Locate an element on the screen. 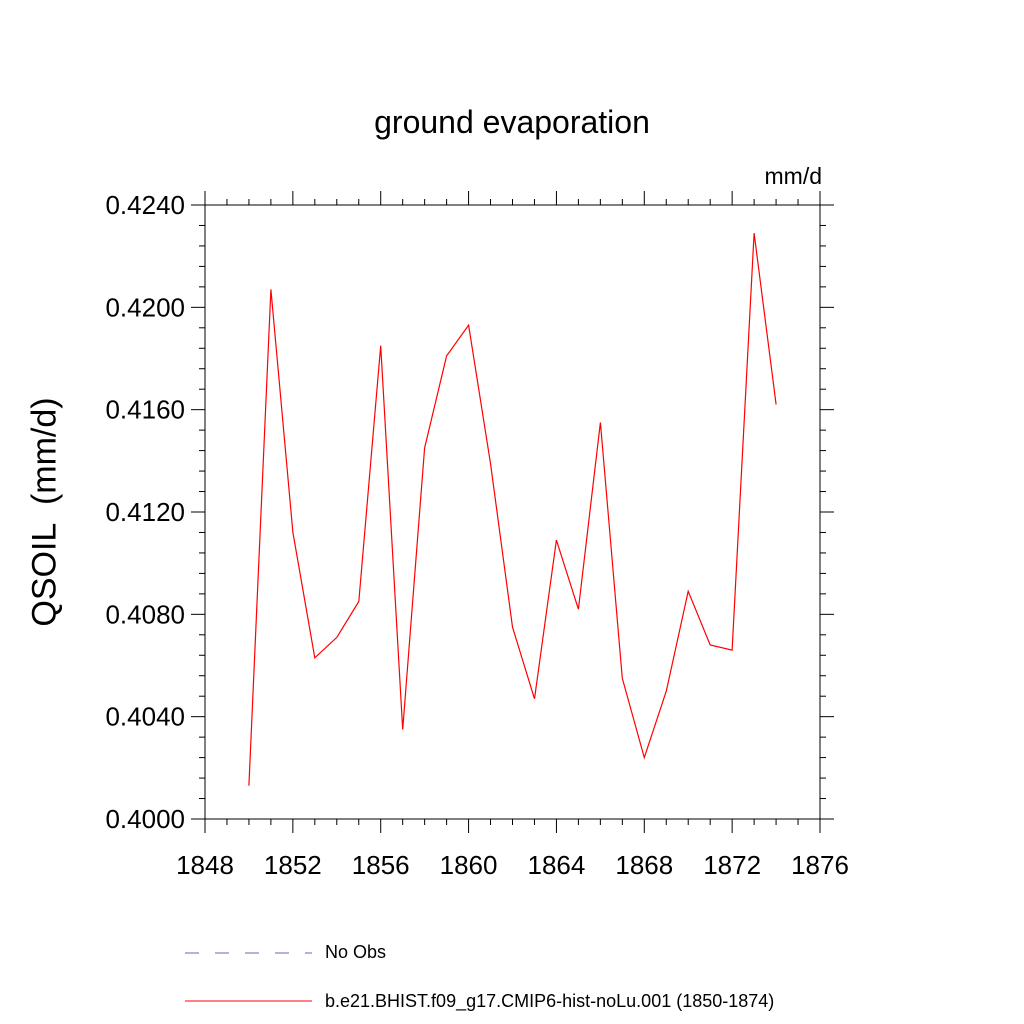  units-label: mm/d is located at coordinates (793, 176).